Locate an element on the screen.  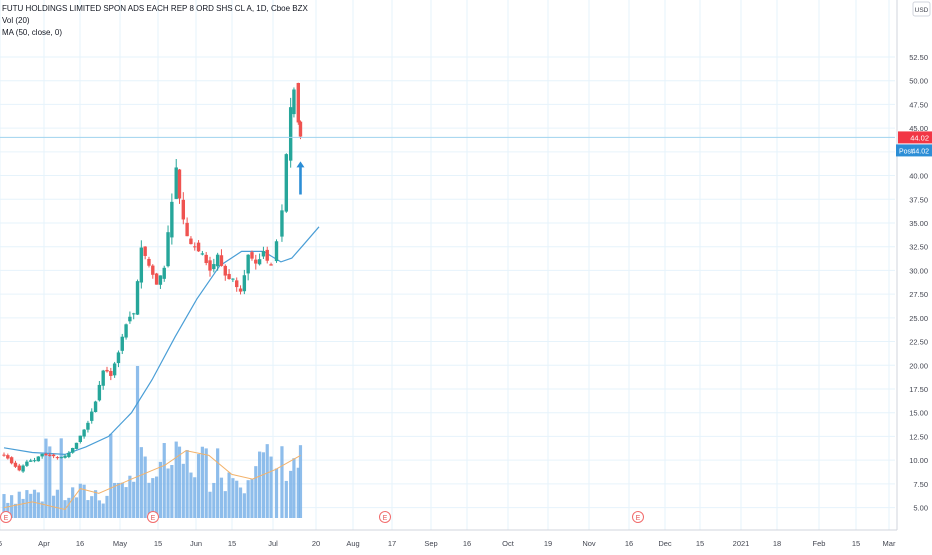
price-tick-label: 37.50 is located at coordinates (918, 199).